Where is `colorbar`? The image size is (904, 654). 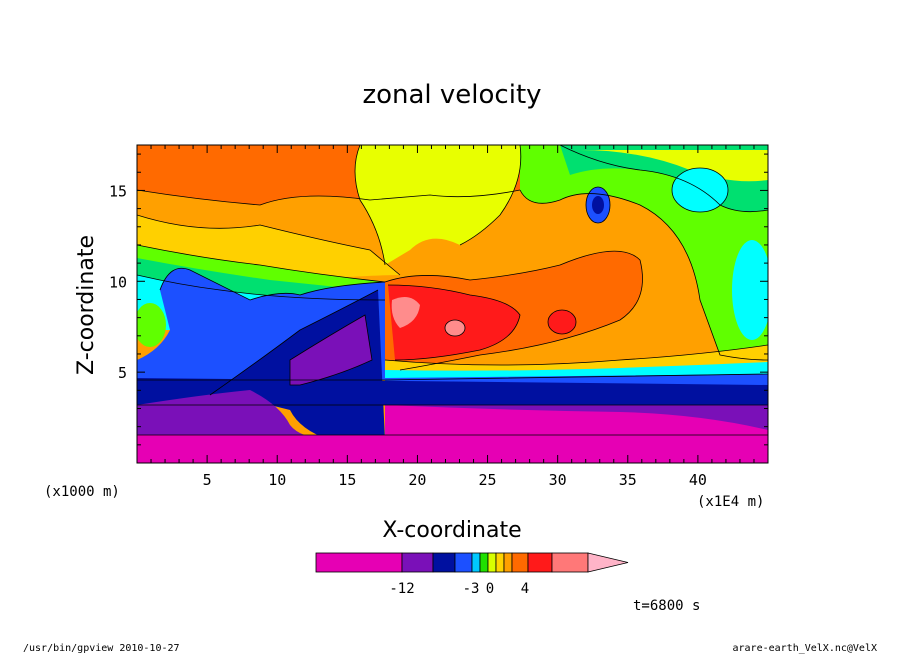 colorbar is located at coordinates (472, 562).